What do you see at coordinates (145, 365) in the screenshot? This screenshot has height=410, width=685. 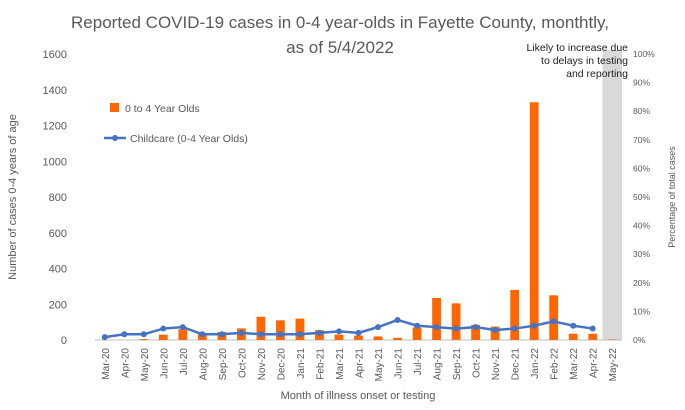 I see `x-tick-label: May-20` at bounding box center [145, 365].